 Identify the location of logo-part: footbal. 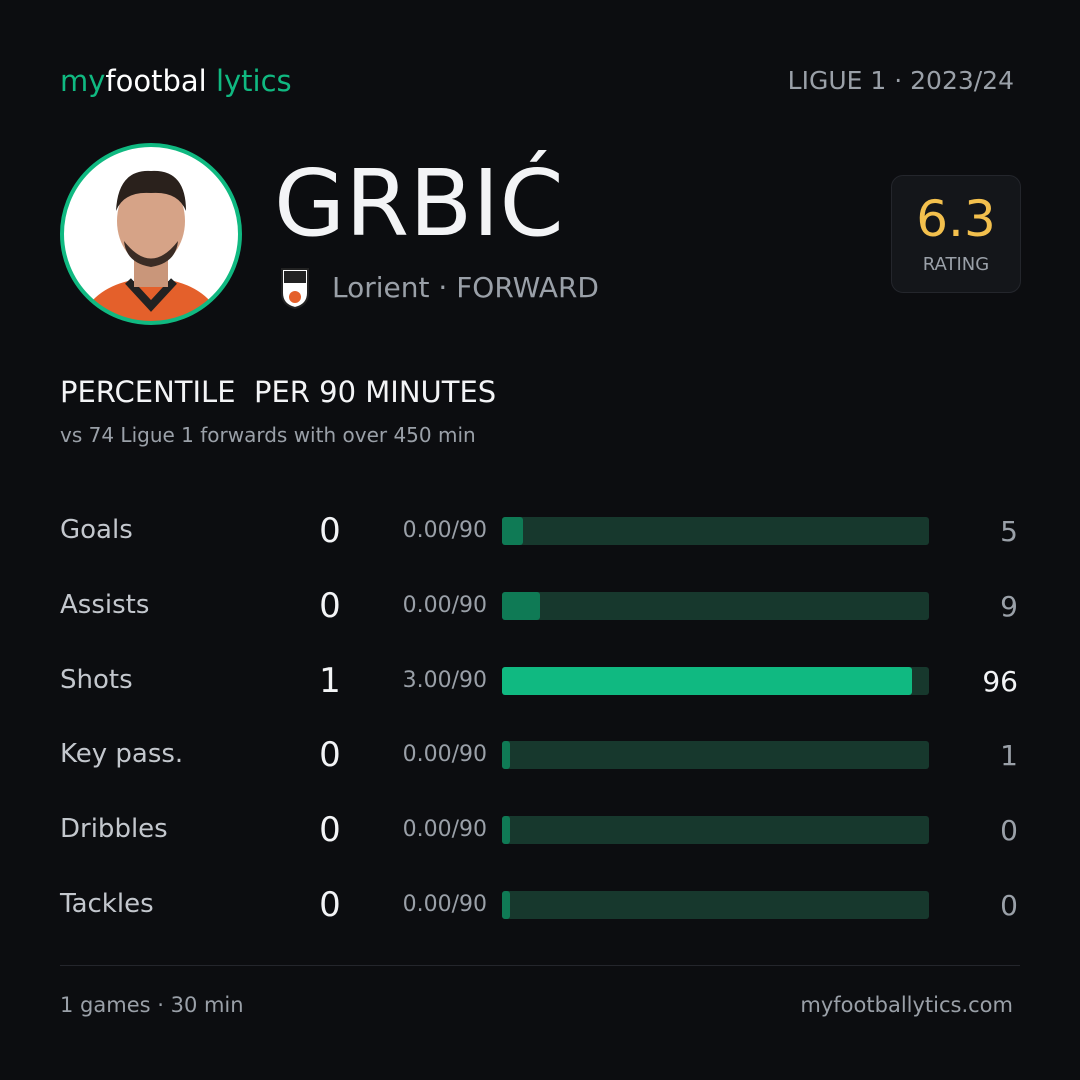
(156, 81).